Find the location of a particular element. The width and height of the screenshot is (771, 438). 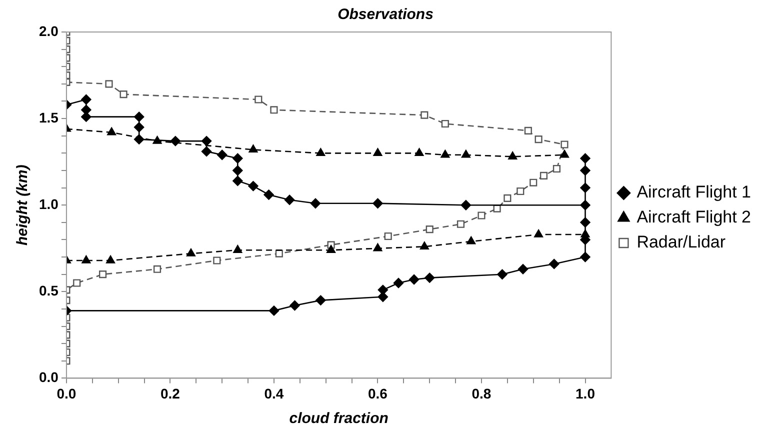

x-axis-title: cloud fraction is located at coordinates (338, 419).